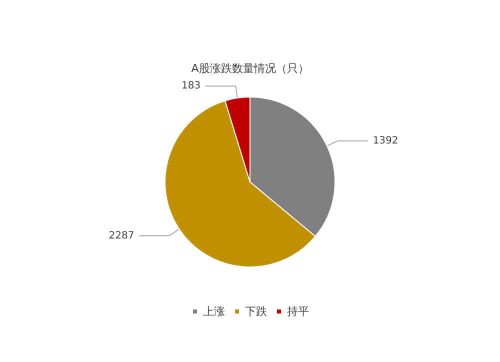  What do you see at coordinates (191, 86) in the screenshot?
I see `data-label: 183` at bounding box center [191, 86].